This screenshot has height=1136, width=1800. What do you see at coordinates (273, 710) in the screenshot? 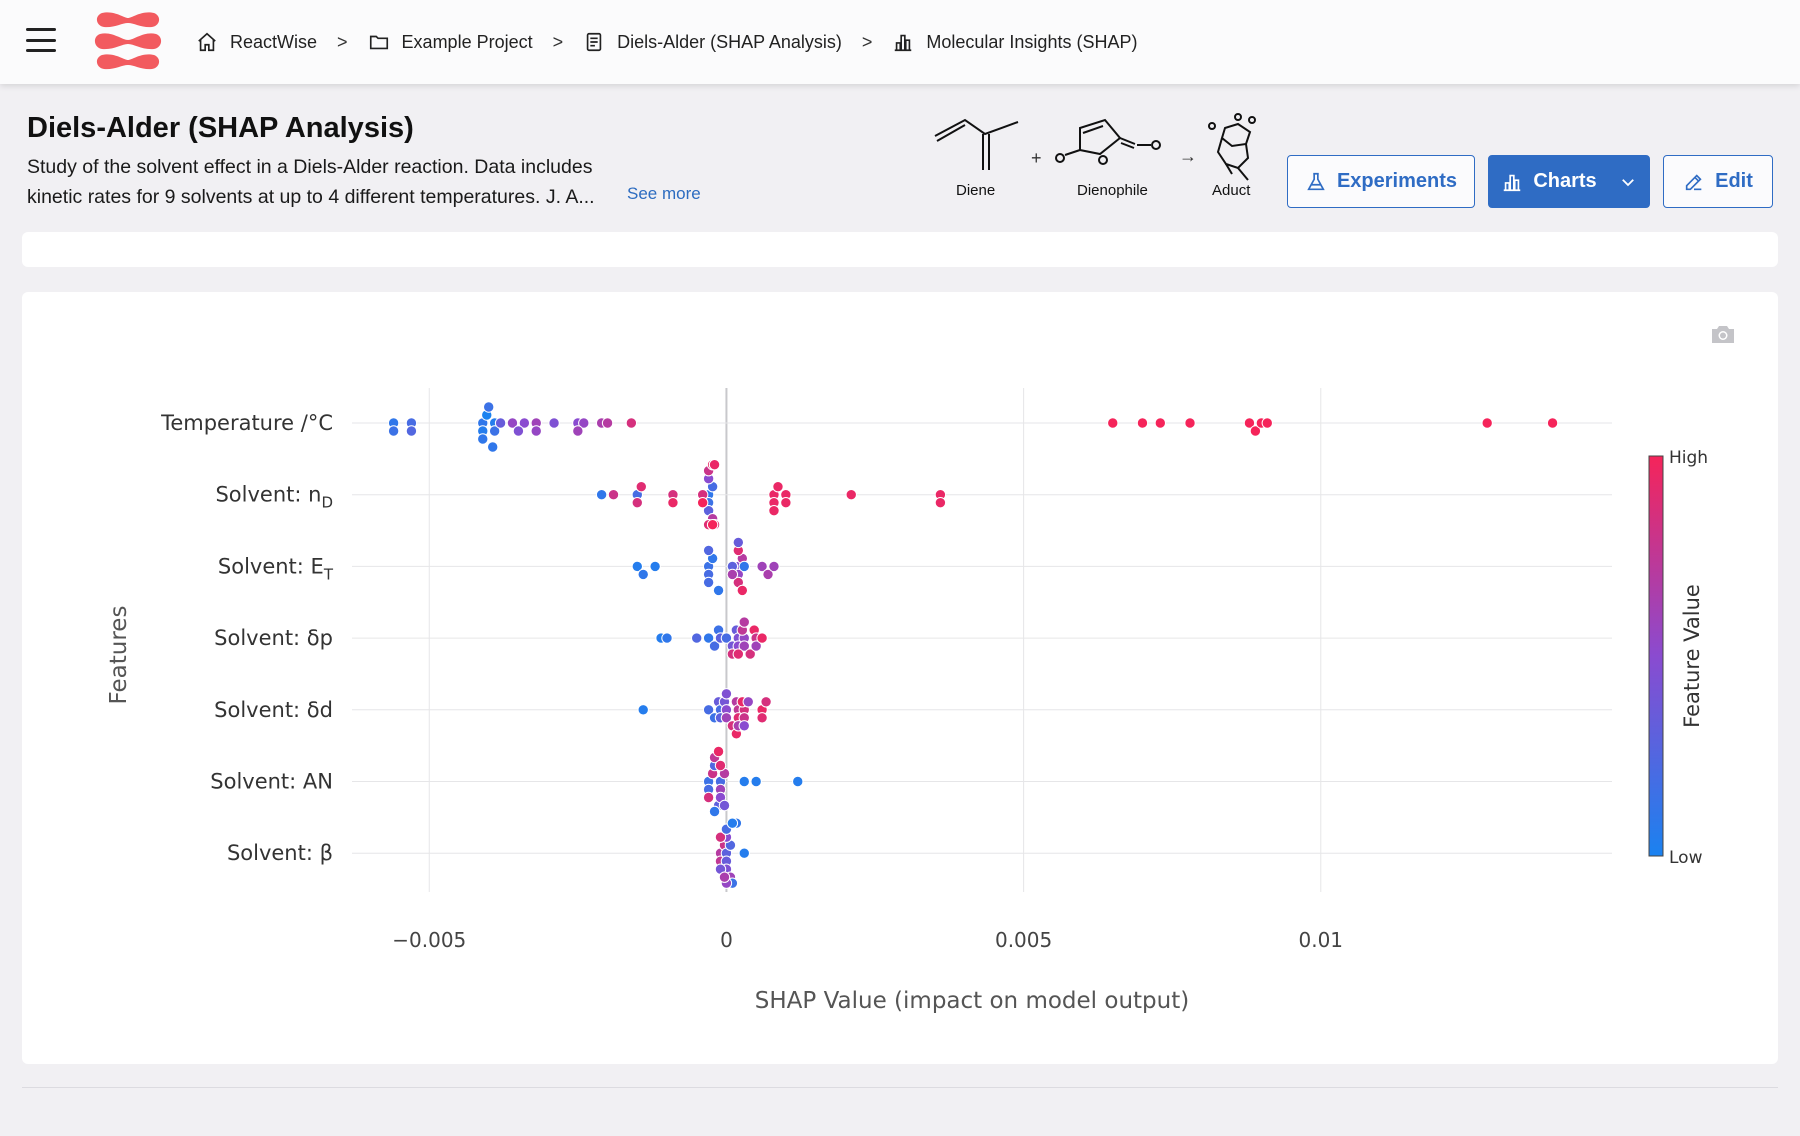
I see `feature-label: Solvent: δd` at bounding box center [273, 710].